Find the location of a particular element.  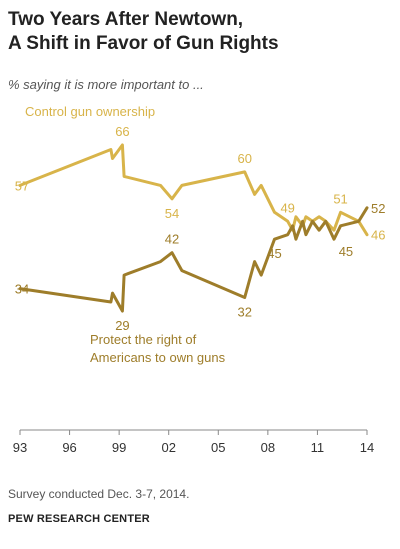

x-tick-label-05: 05 is located at coordinates (218, 447).